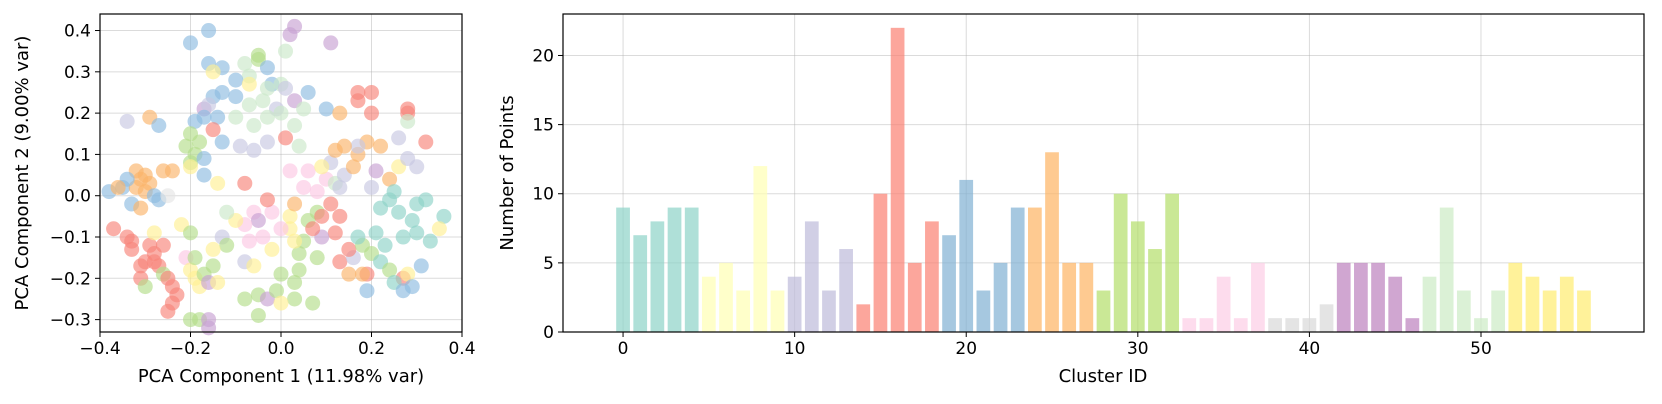  I want to click on bar-x-tick-label: 30, so click(1138, 349).